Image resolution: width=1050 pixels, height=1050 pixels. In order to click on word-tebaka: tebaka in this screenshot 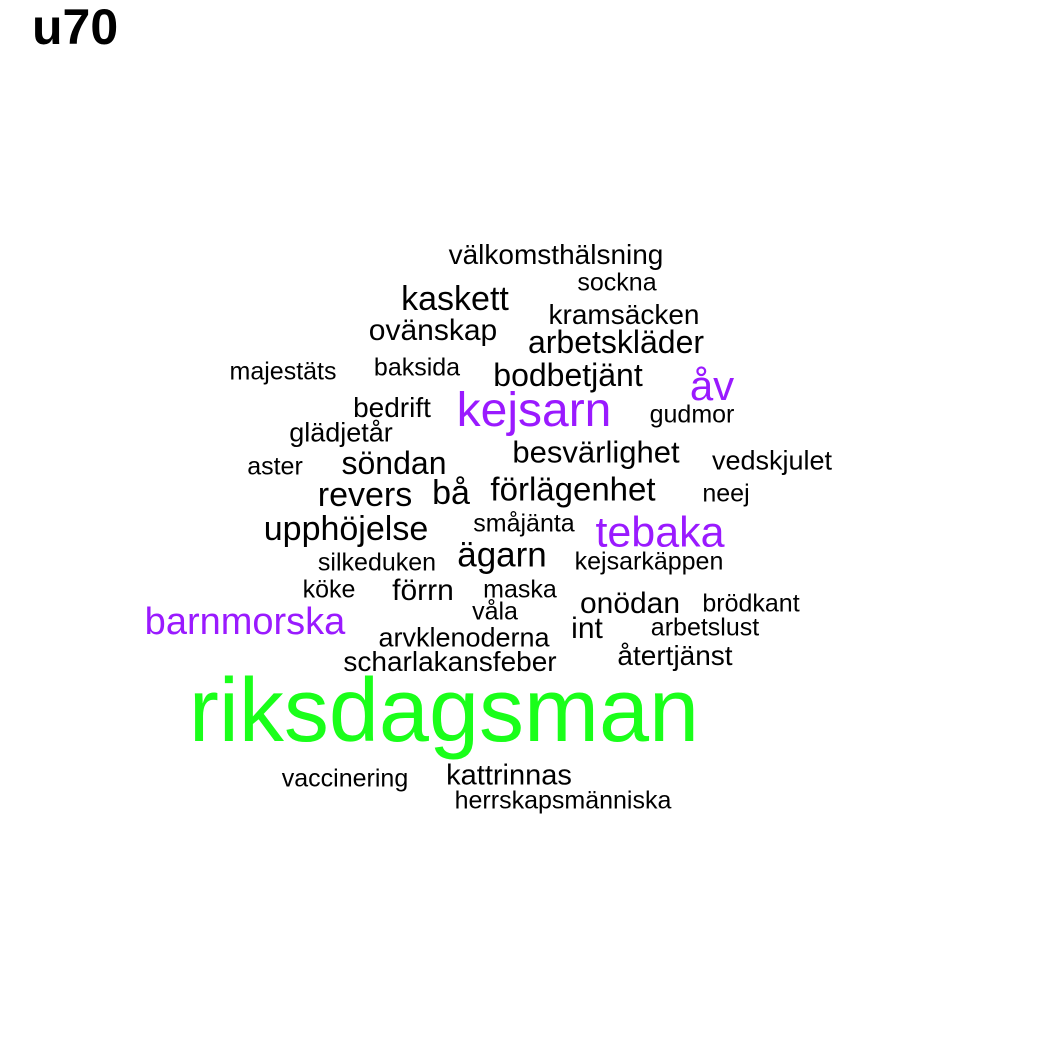, I will do `click(660, 532)`.